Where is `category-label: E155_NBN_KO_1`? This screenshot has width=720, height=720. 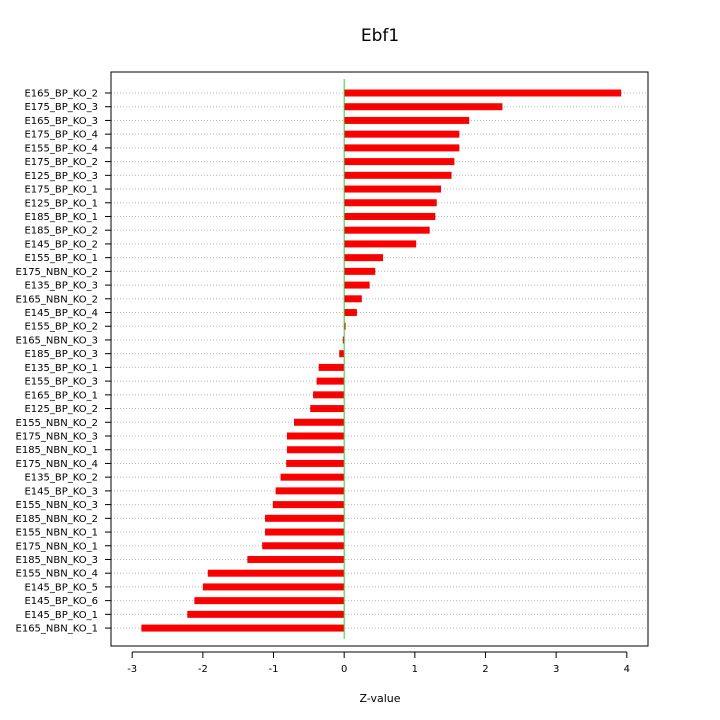
category-label: E155_NBN_KO_1 is located at coordinates (57, 533).